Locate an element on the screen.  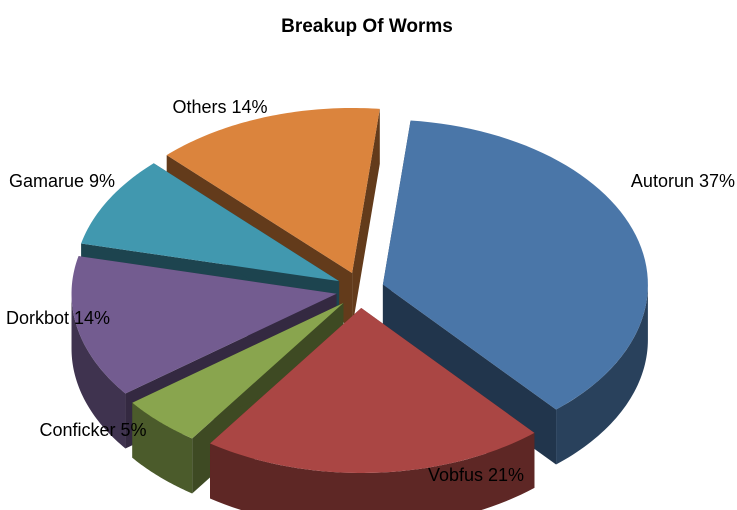
slice-label-others: Others 14% is located at coordinates (219, 107).